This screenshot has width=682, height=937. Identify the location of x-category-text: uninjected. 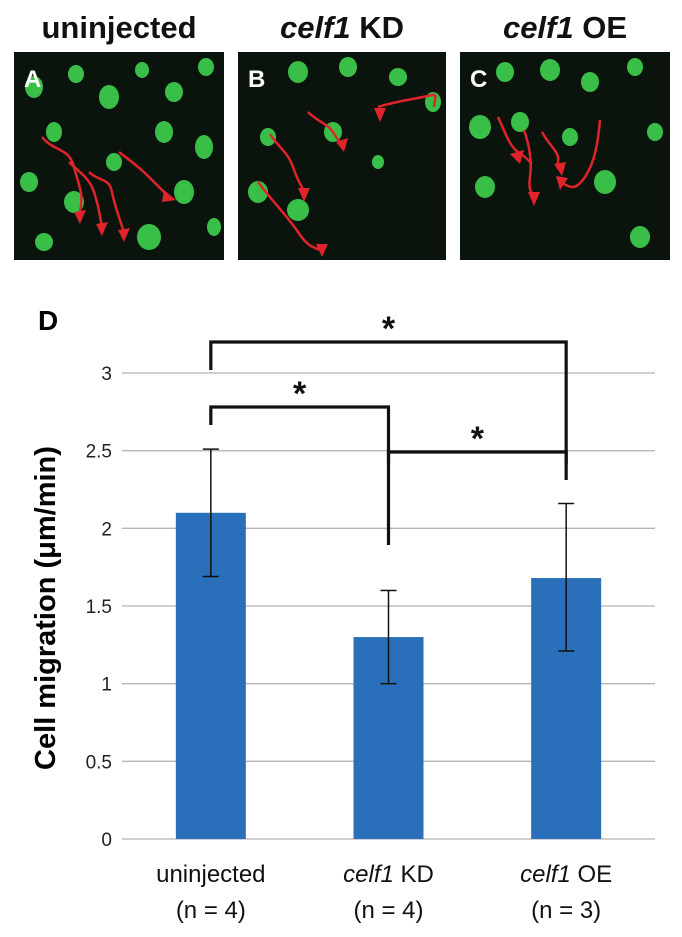
(210, 874).